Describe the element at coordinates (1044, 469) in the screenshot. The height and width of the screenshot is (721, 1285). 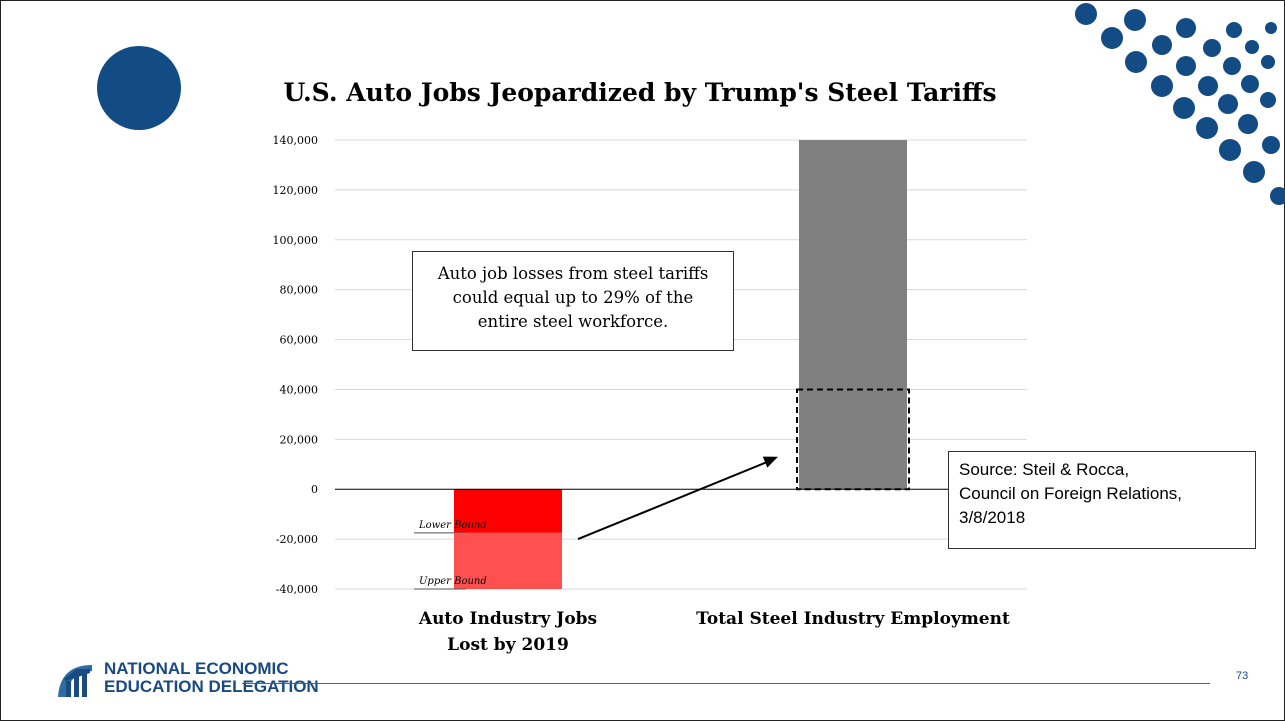
I see `source-line: Source: Steil & Rocca,` at that location.